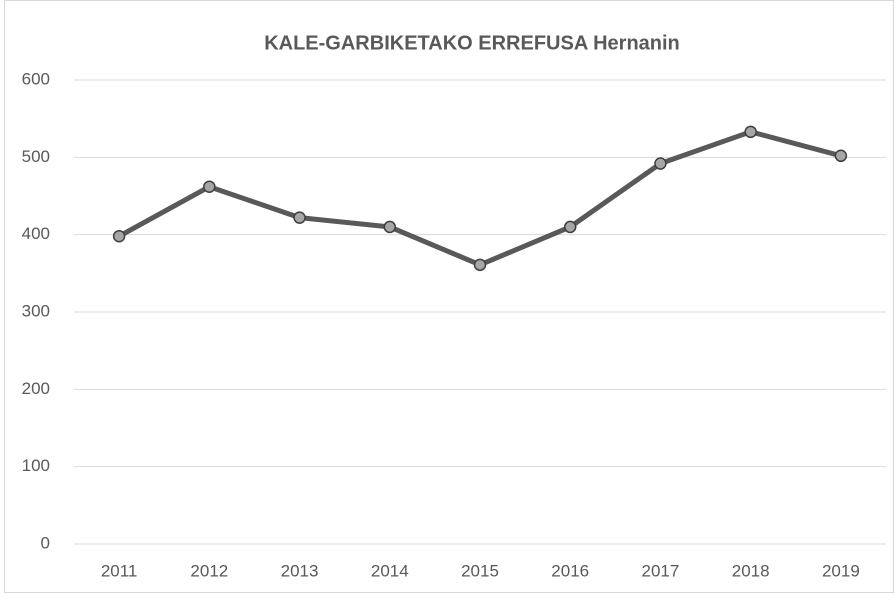 Image resolution: width=895 pixels, height=594 pixels. What do you see at coordinates (36, 156) in the screenshot?
I see `y-tick-label: 500` at bounding box center [36, 156].